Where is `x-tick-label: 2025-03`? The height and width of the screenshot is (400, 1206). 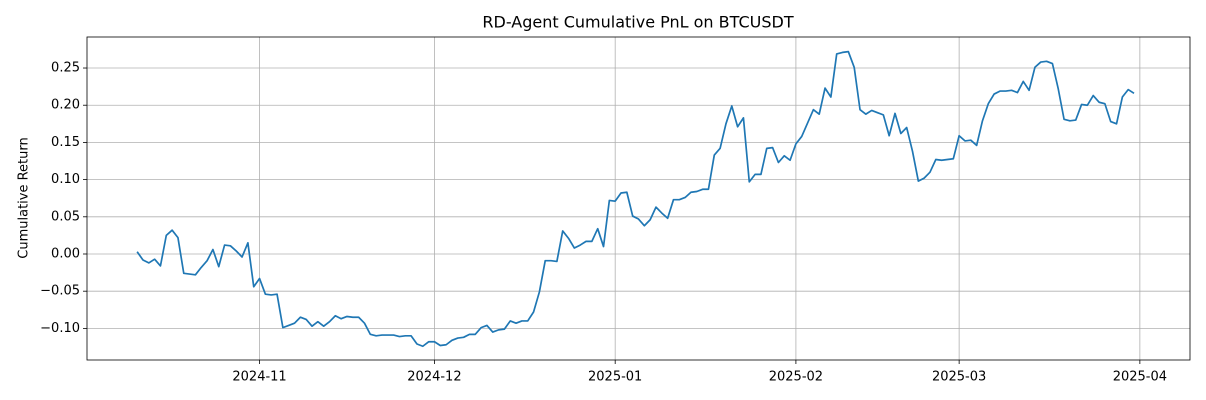
x-tick-label: 2025-03 is located at coordinates (959, 377).